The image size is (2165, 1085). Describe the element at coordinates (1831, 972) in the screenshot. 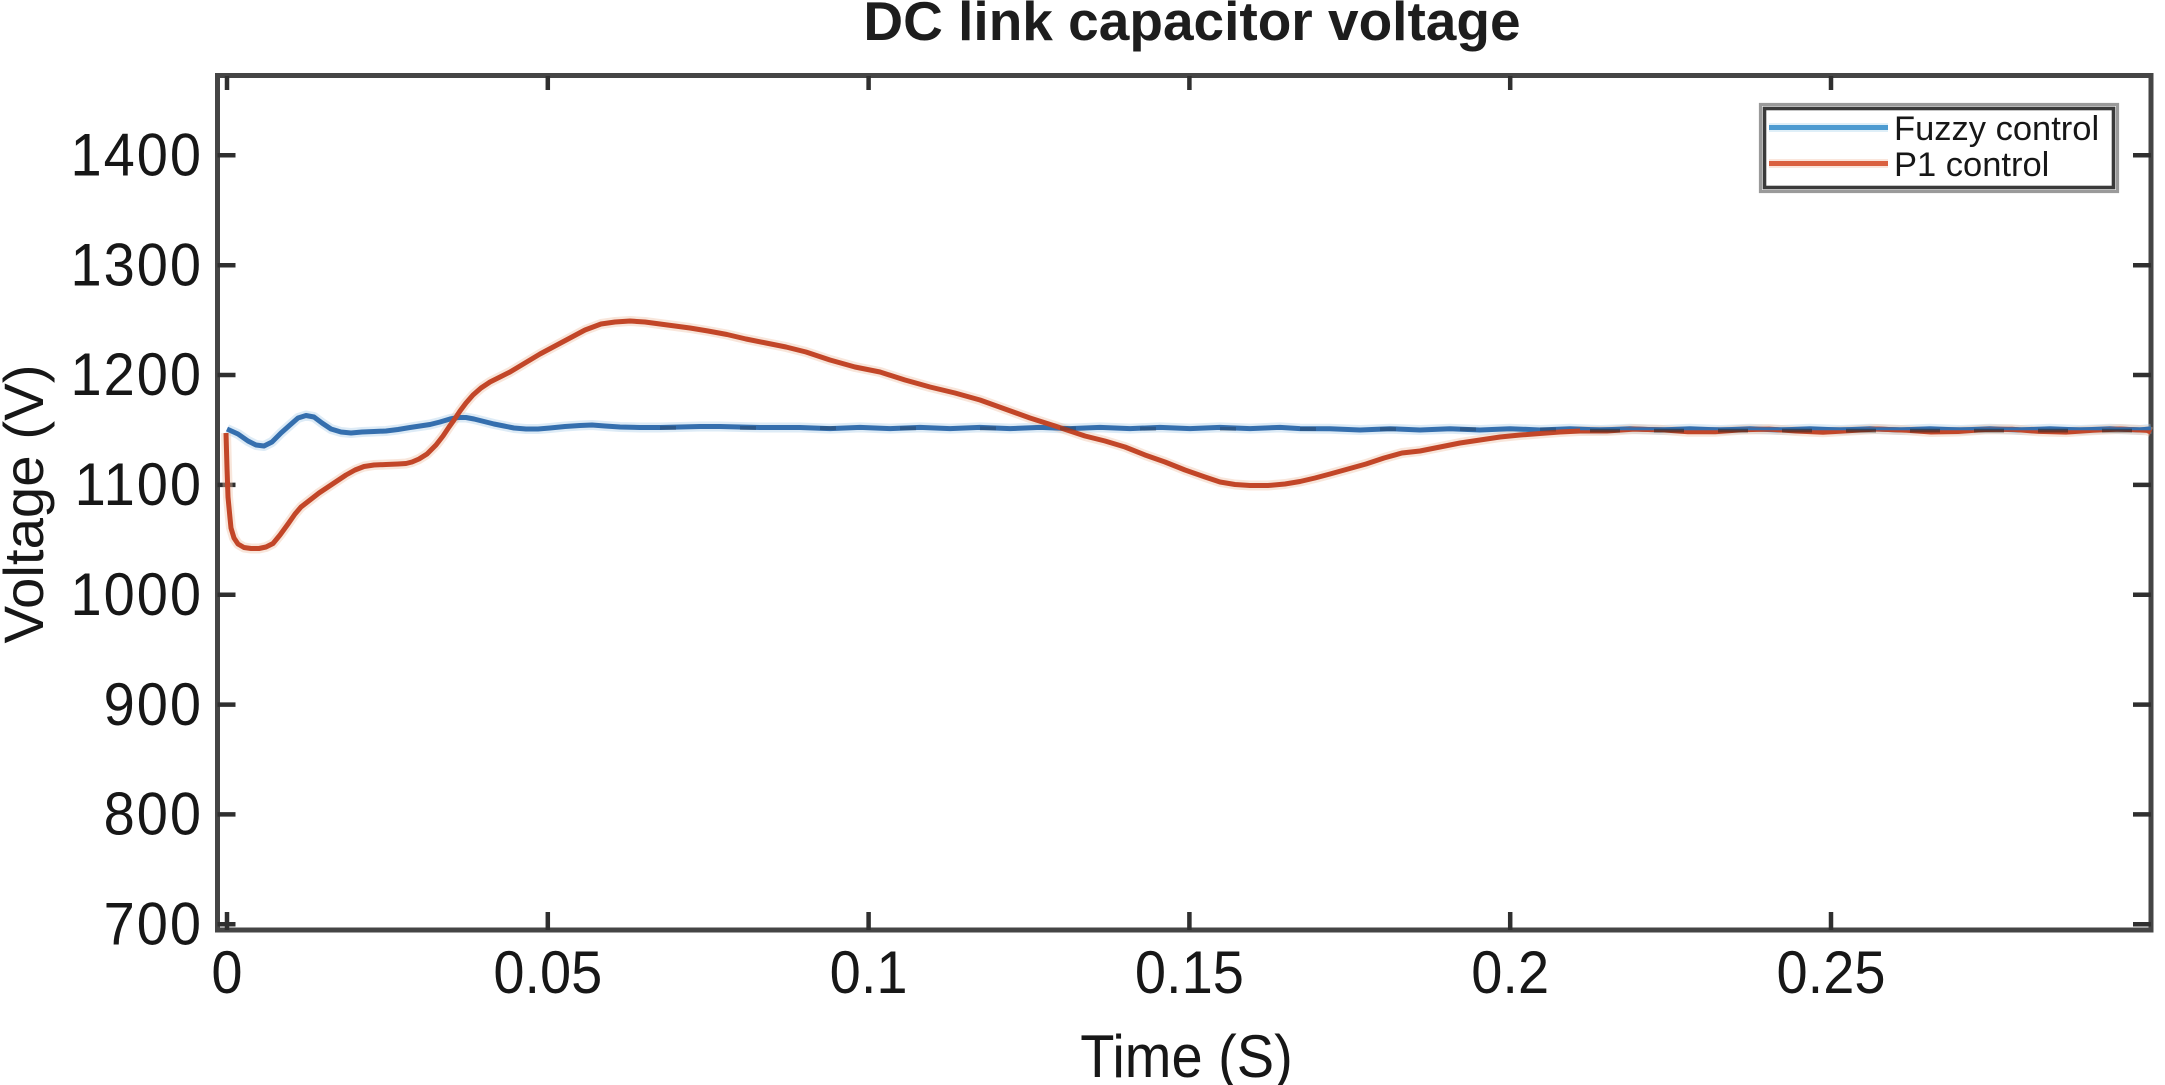

I see `svg-text: 0.25` at that location.